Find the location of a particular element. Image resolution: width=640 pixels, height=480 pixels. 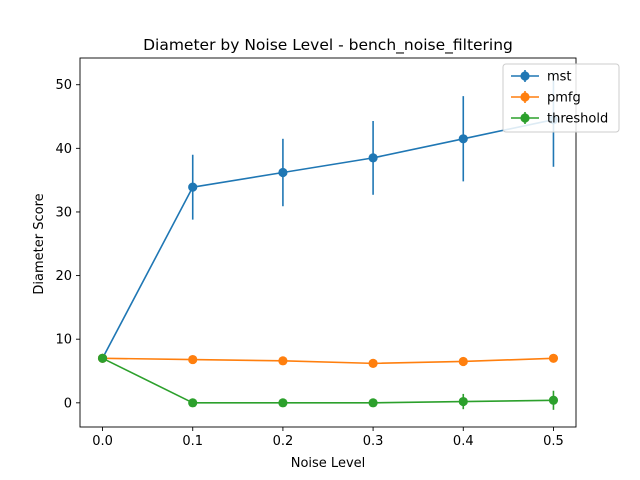

x-tick-label: 0.2 is located at coordinates (283, 441).